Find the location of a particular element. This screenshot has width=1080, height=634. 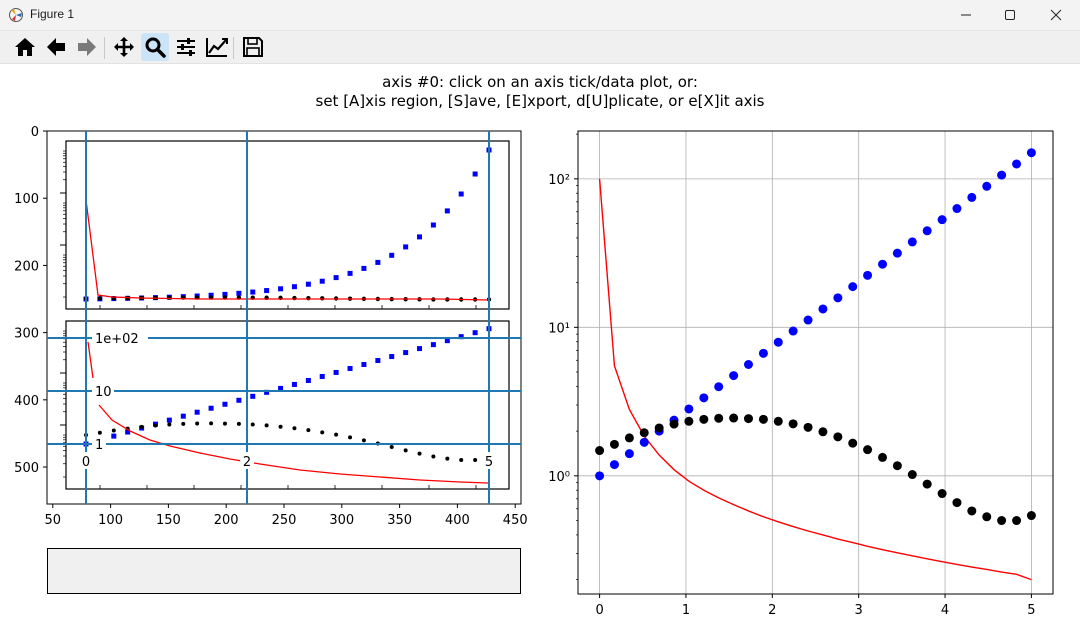

configure-subplots-button is located at coordinates (186, 47).